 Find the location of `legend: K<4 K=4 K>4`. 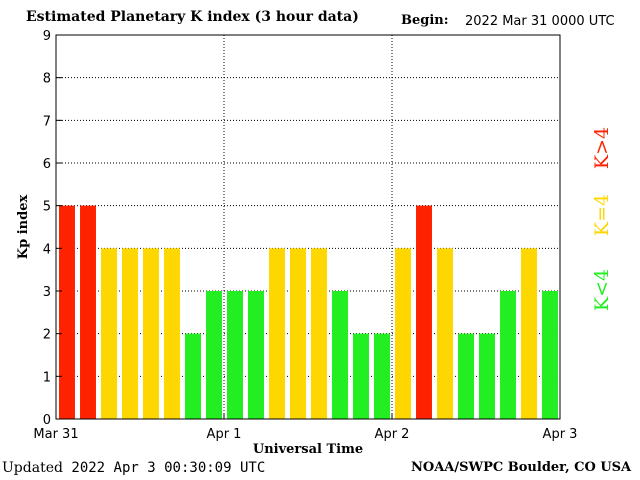

legend: K<4 K=4 K>4 is located at coordinates (602, 219).